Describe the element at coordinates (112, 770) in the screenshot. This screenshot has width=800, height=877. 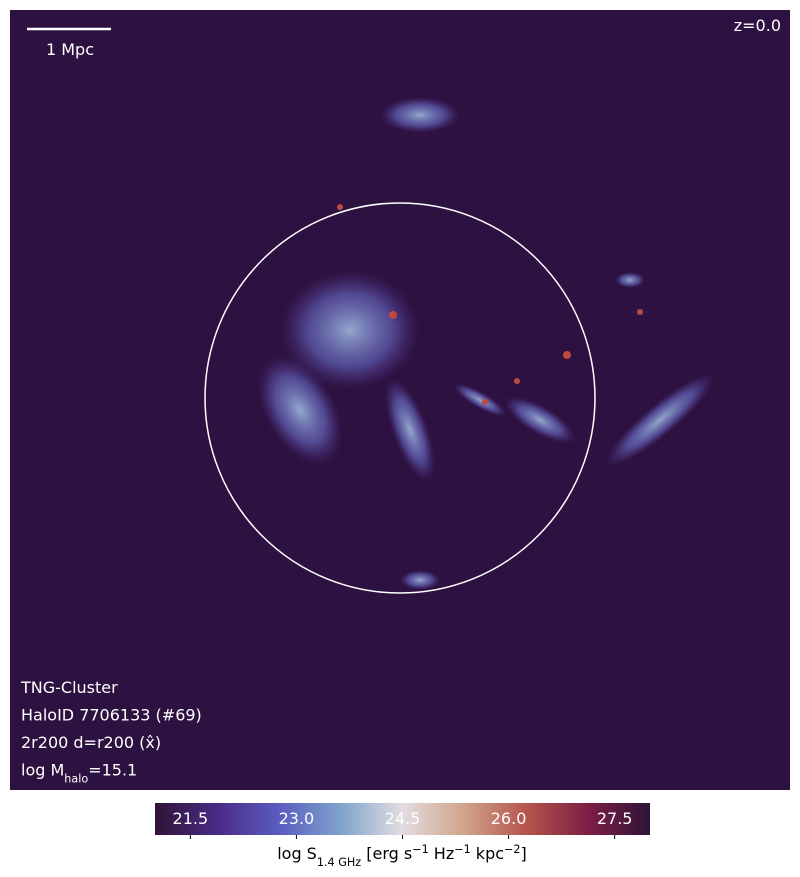
I see `text-part: =15.1` at that location.